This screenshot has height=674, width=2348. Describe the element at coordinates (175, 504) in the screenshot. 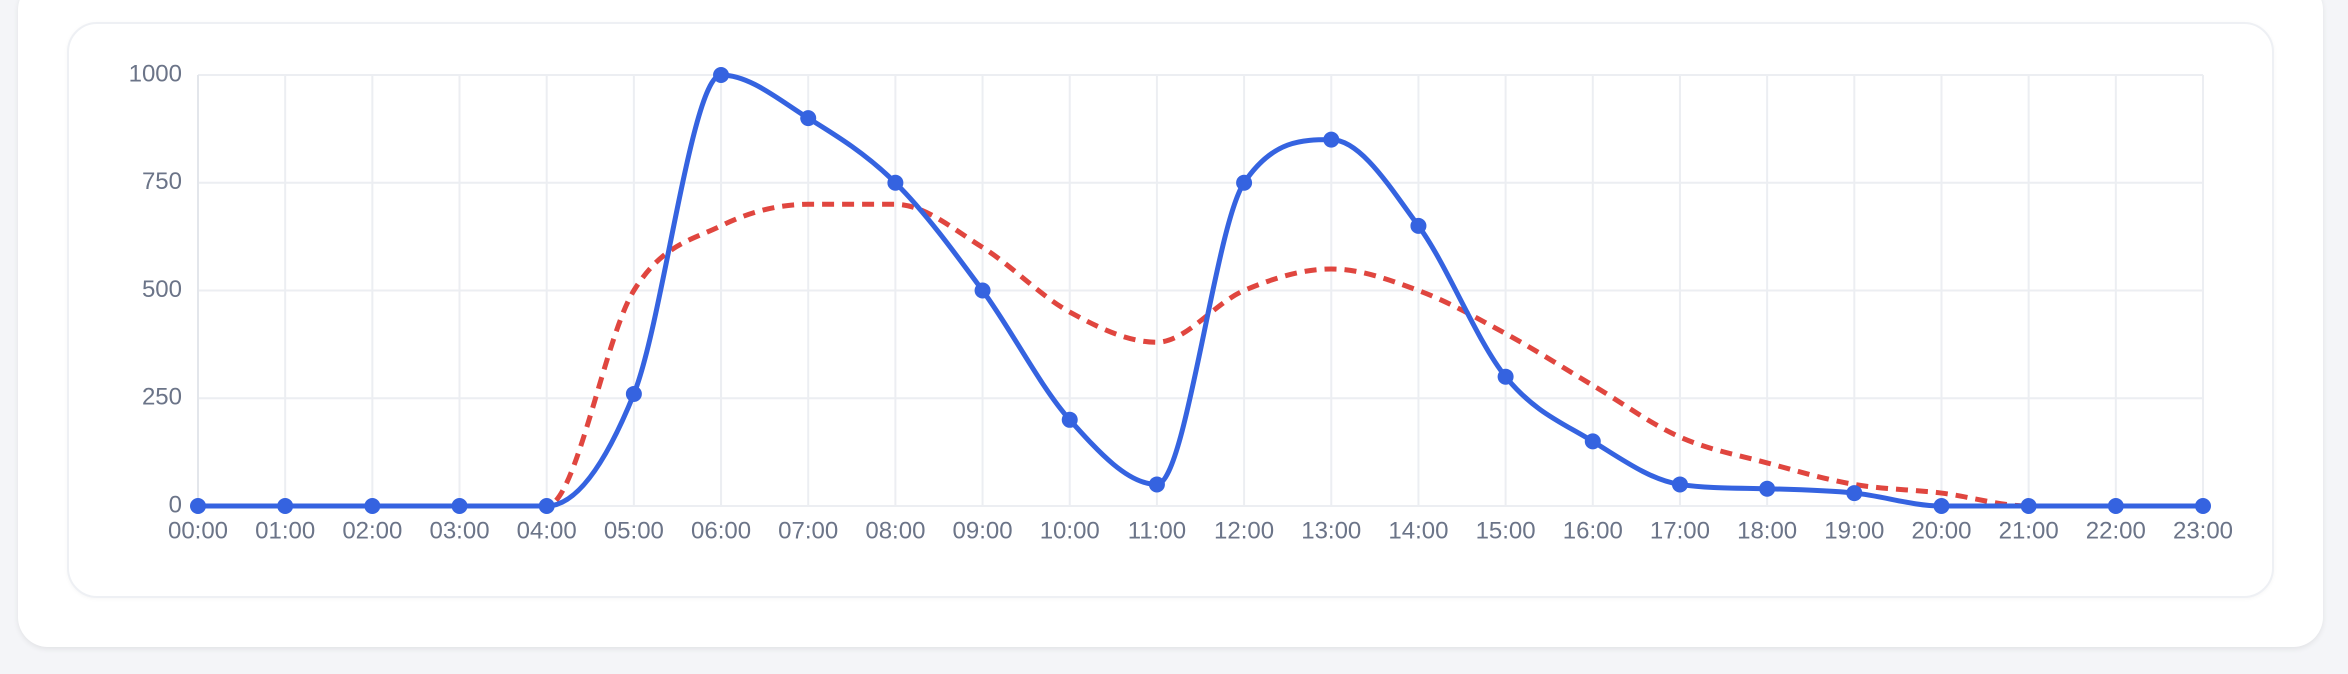

I see `y-tick-label: 0` at that location.